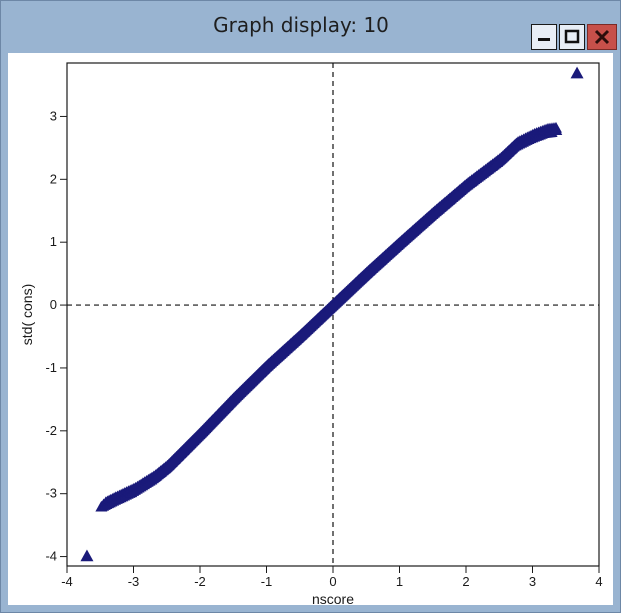 This screenshot has height=613, width=621. What do you see at coordinates (532, 581) in the screenshot?
I see `x-tick-label: 3` at bounding box center [532, 581].